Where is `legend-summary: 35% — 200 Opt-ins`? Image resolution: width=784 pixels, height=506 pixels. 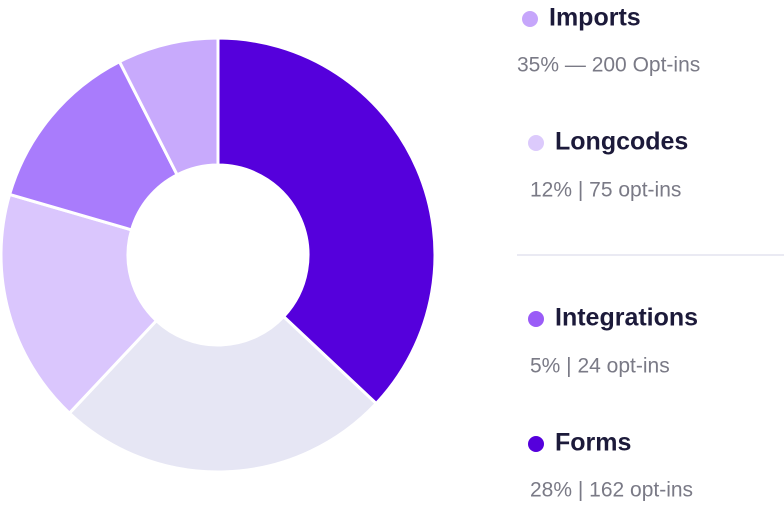 legend-summary: 35% — 200 Opt-ins is located at coordinates (608, 65).